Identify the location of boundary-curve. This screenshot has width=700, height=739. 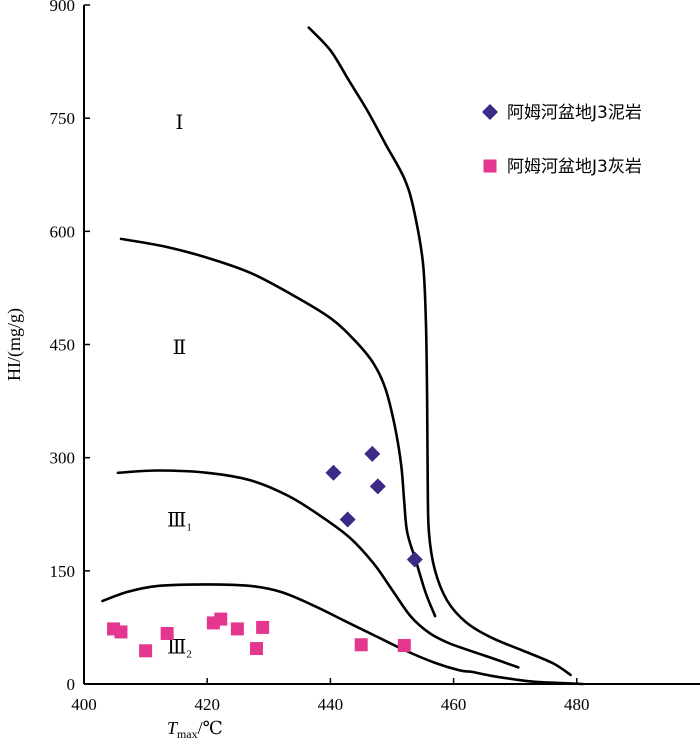
(343, 634).